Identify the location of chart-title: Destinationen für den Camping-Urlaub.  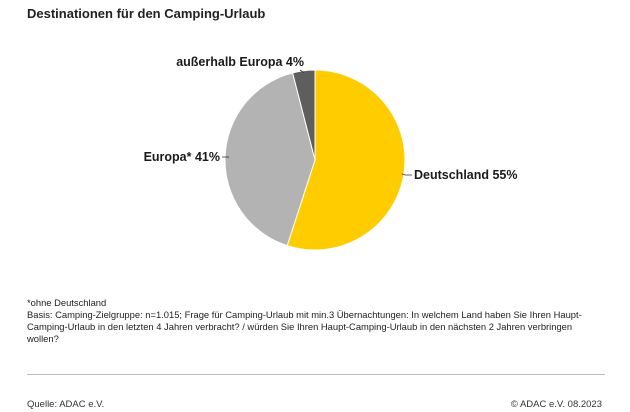
(146, 13).